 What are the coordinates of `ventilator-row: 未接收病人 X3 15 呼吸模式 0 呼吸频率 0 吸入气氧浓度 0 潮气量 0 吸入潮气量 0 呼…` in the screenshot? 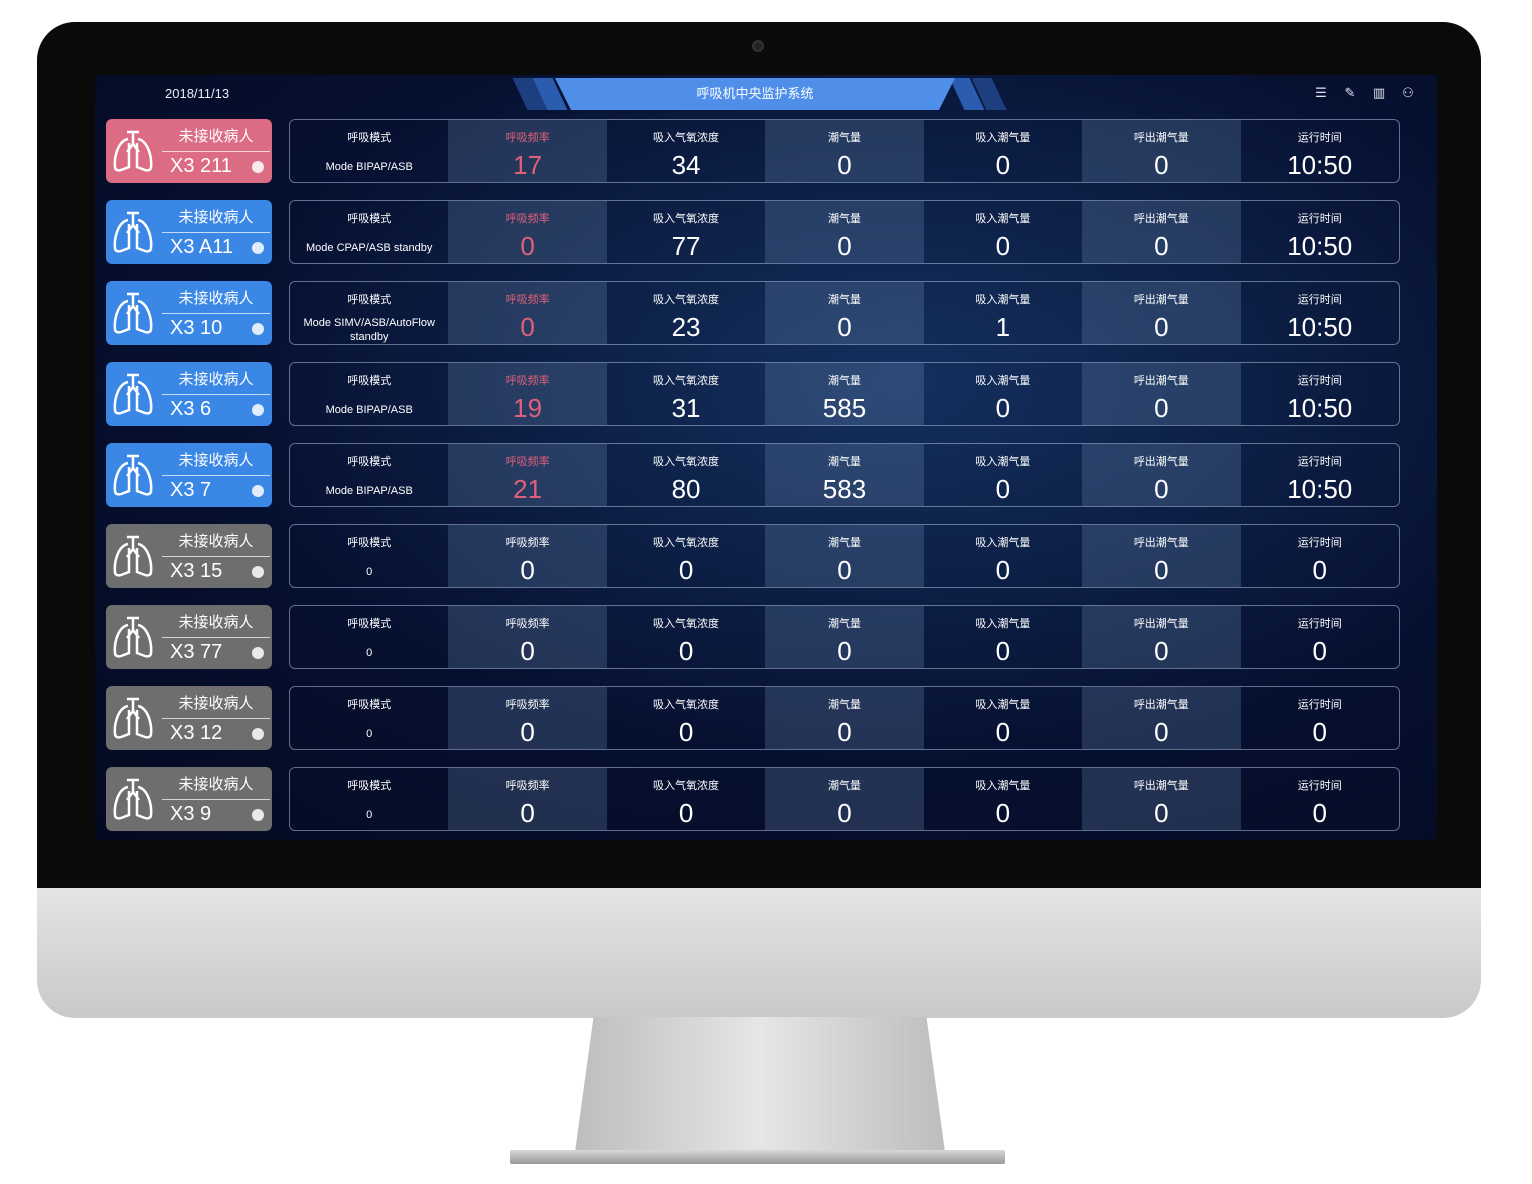 It's located at (753, 556).